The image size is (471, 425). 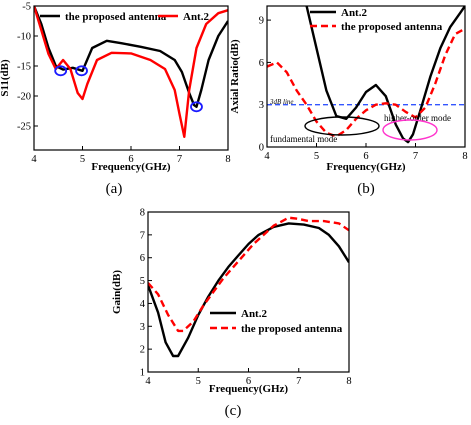 I want to click on panel-caption: (a), so click(x=114, y=189).